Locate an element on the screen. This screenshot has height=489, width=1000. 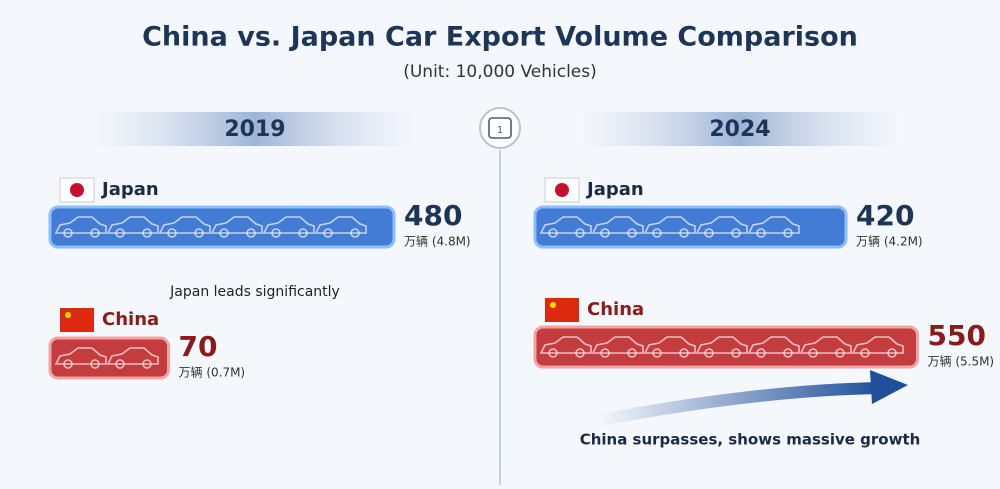
year-label: 2024 is located at coordinates (739, 129).